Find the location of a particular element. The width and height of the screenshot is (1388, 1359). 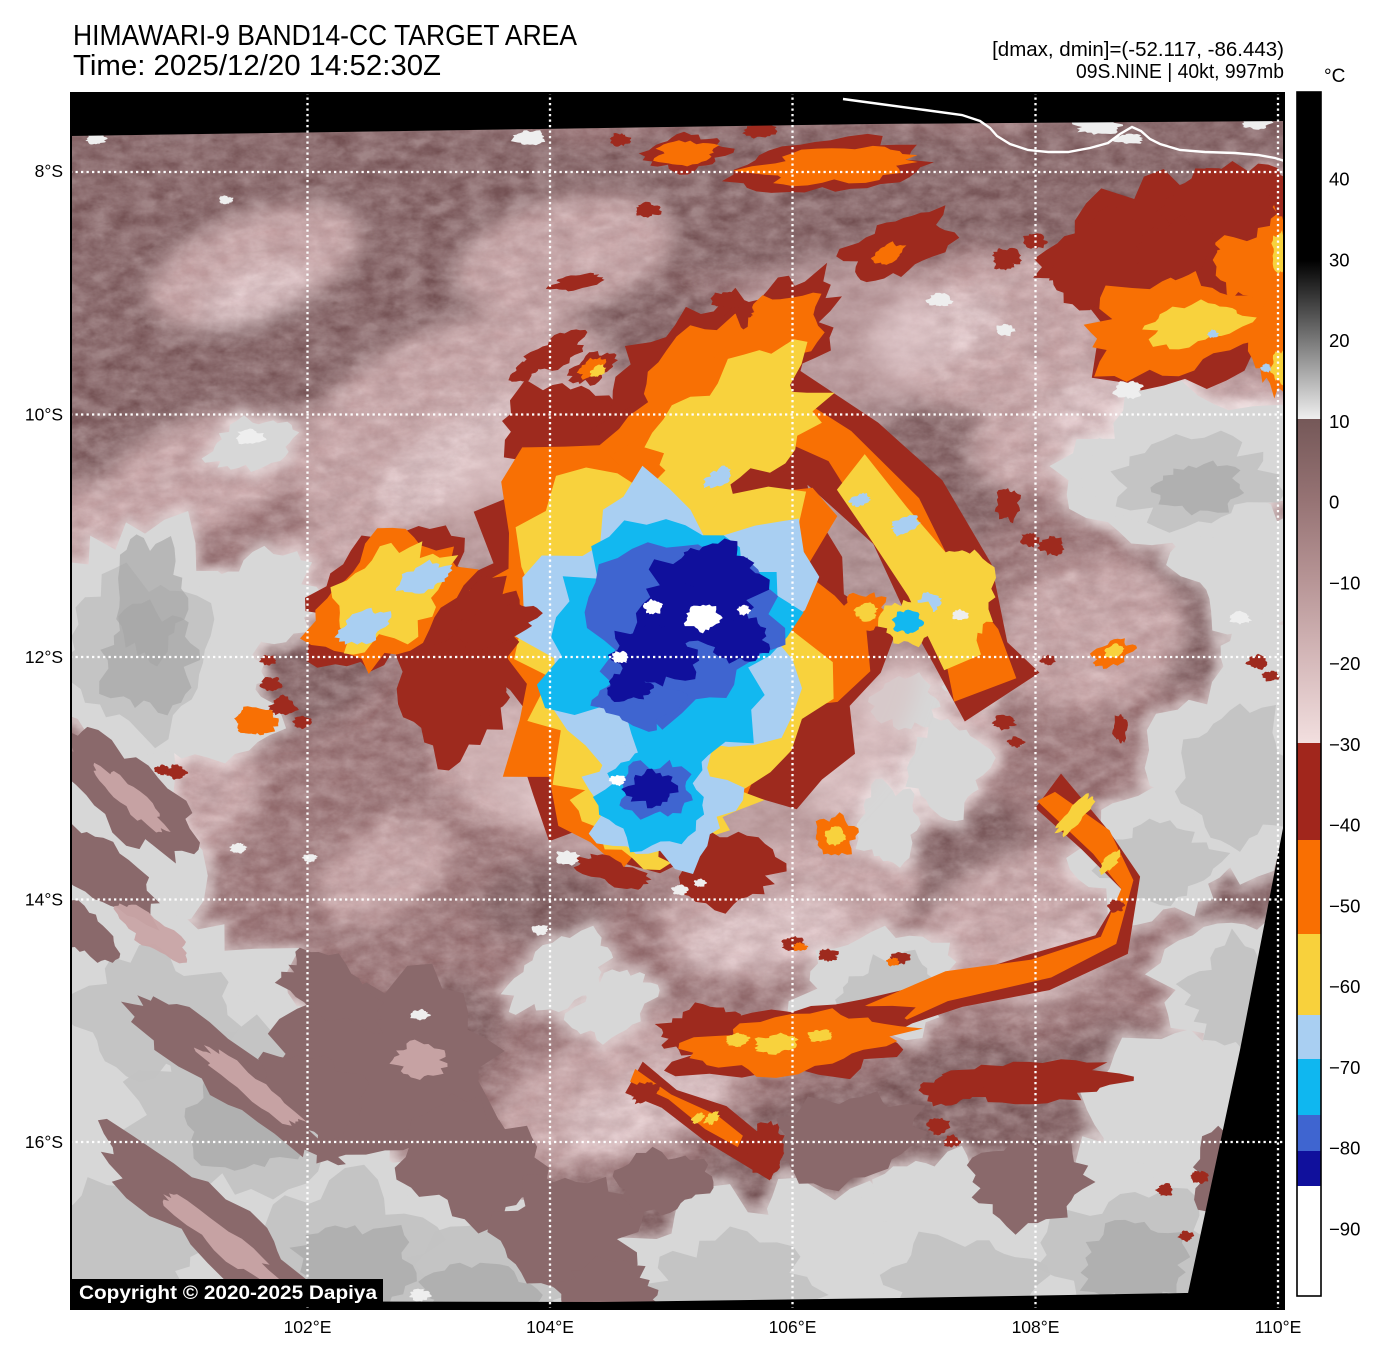

svg-text: 110°E is located at coordinates (1278, 1327).